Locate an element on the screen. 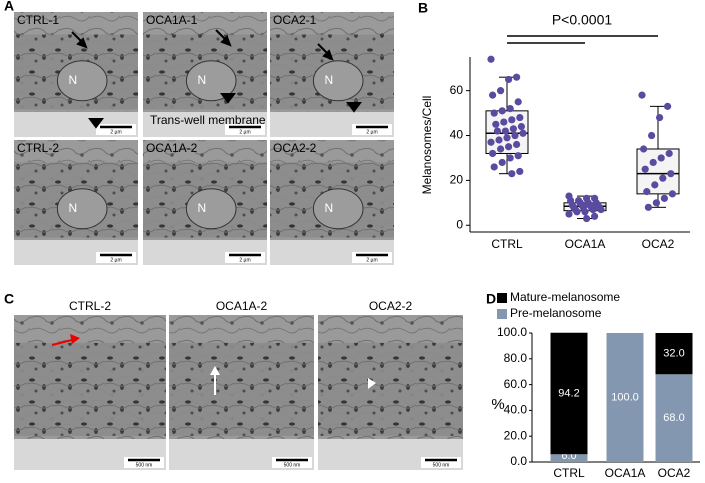  value-label: 68.0 is located at coordinates (673, 418).